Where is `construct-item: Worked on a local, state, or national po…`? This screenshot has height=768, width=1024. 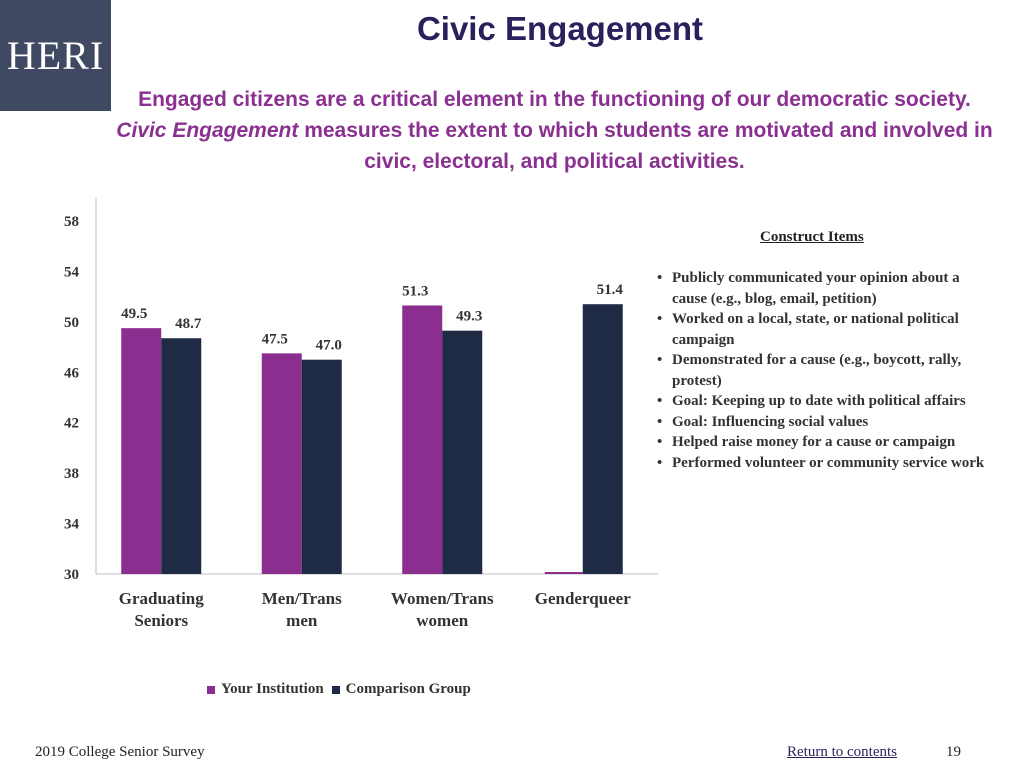 construct-item: Worked on a local, state, or national po… is located at coordinates (821, 329).